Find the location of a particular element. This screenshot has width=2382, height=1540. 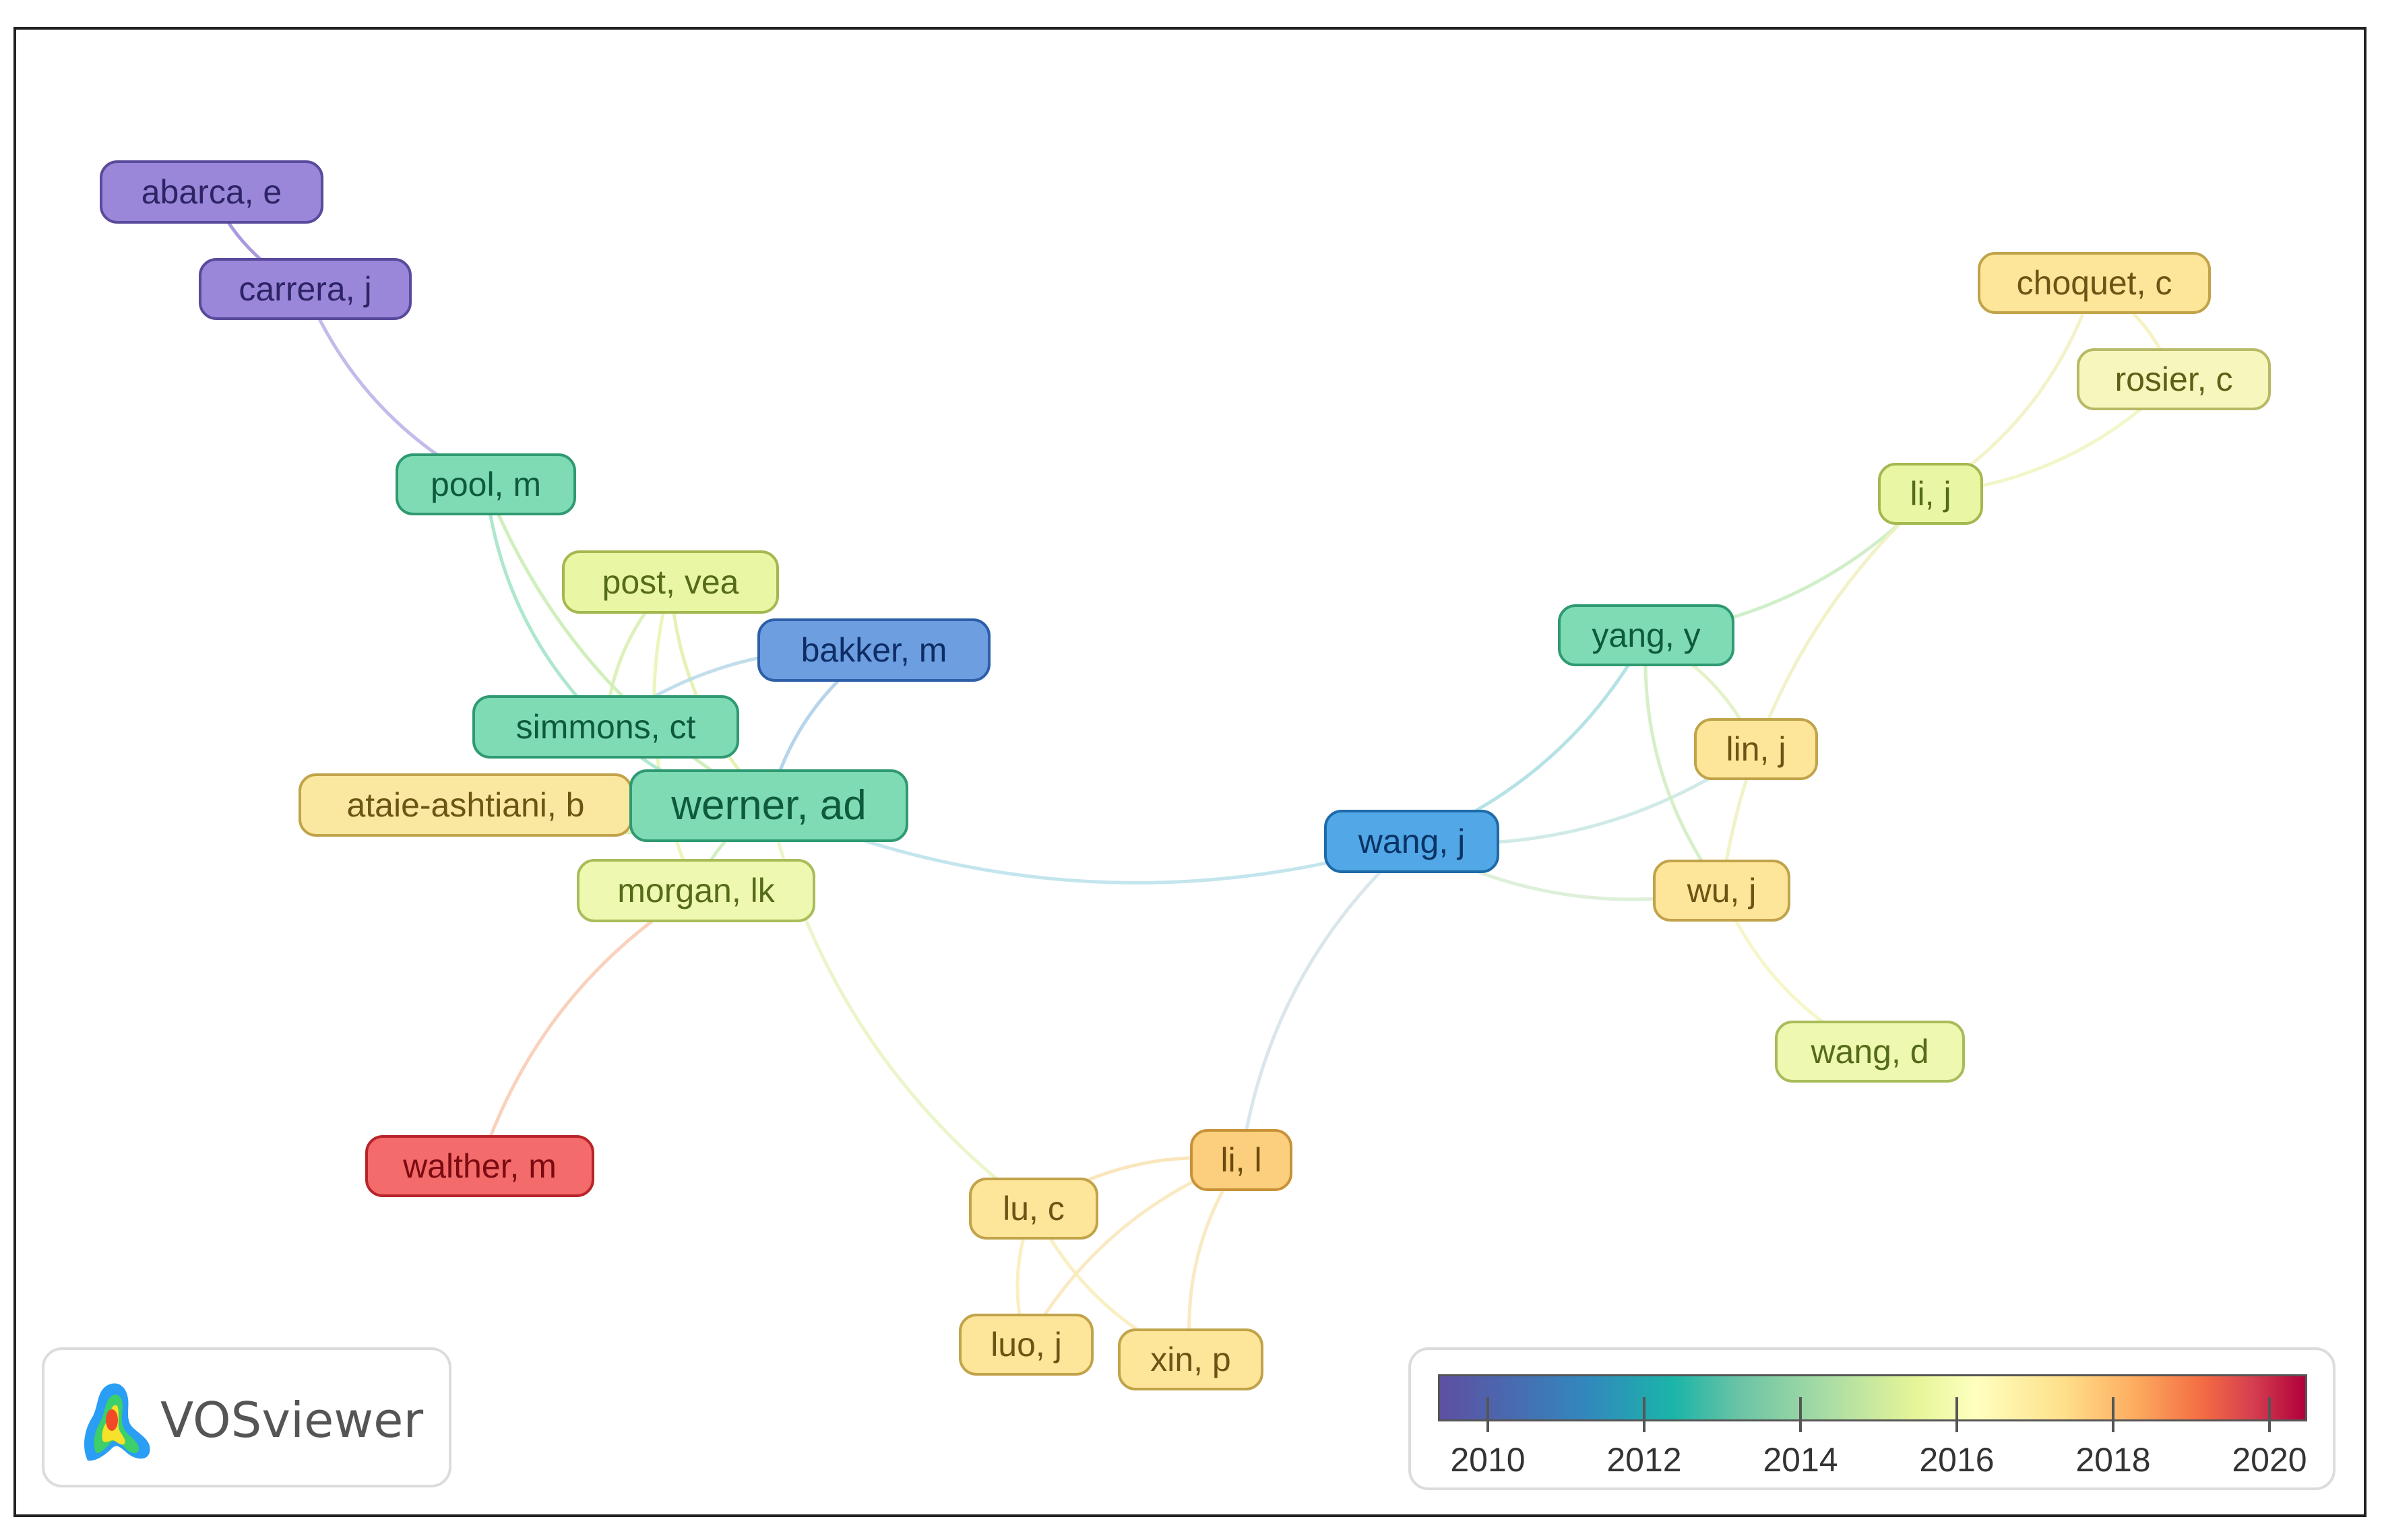

vosviewer-logo: VOSviewer is located at coordinates (247, 1417).